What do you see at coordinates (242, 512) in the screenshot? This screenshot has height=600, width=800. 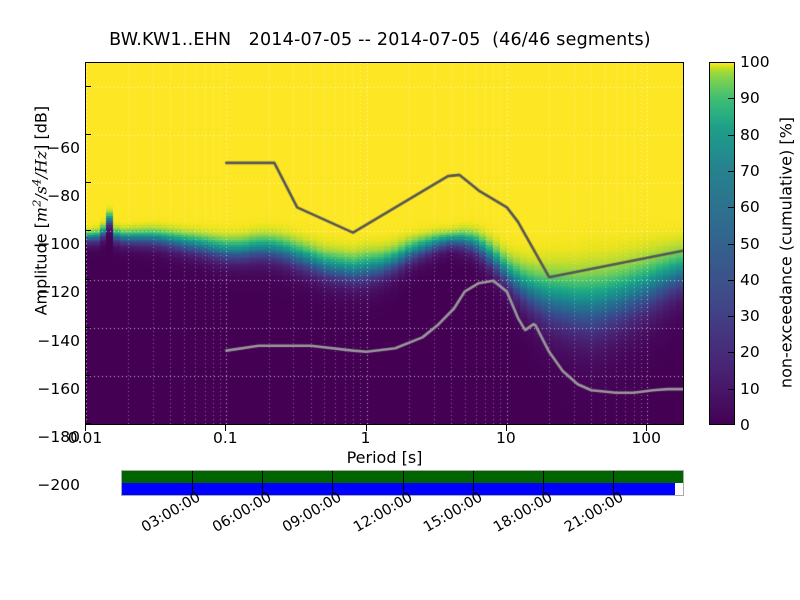 I see `time-axis-tick-label: 06:00:00` at bounding box center [242, 512].